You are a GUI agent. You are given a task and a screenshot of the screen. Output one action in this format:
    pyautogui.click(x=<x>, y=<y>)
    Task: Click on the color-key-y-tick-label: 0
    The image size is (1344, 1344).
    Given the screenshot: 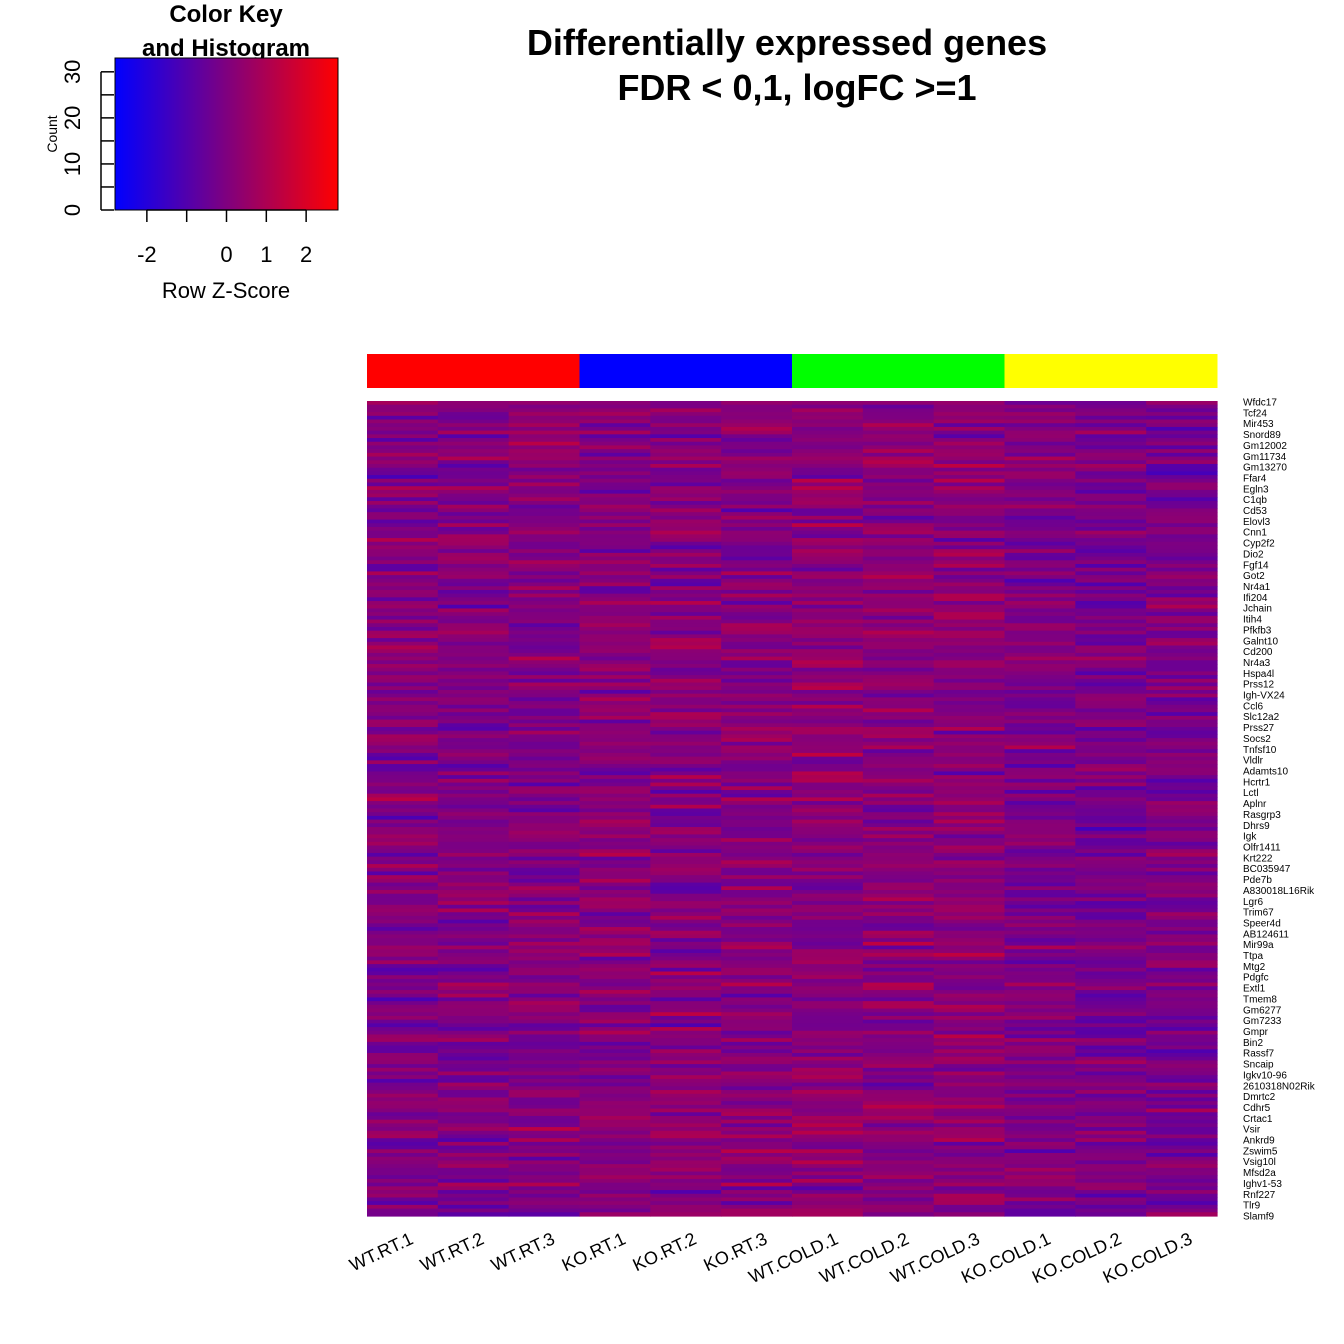 What is the action you would take?
    pyautogui.click(x=72, y=210)
    